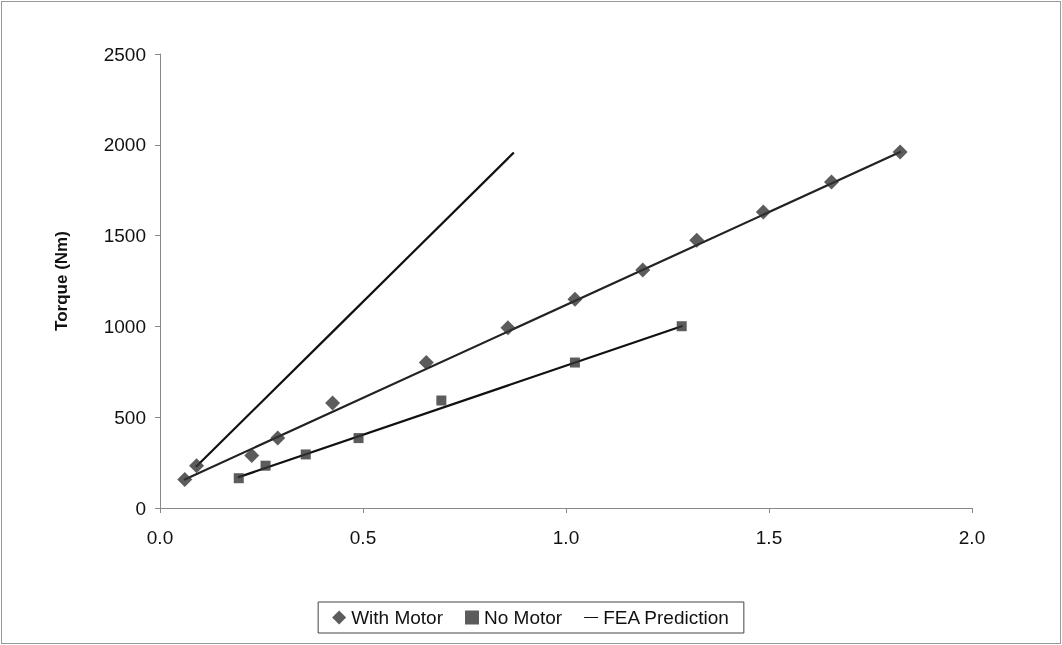 This screenshot has width=1062, height=645. What do you see at coordinates (61, 281) in the screenshot?
I see `y-axis-title: Torque (Nm)` at bounding box center [61, 281].